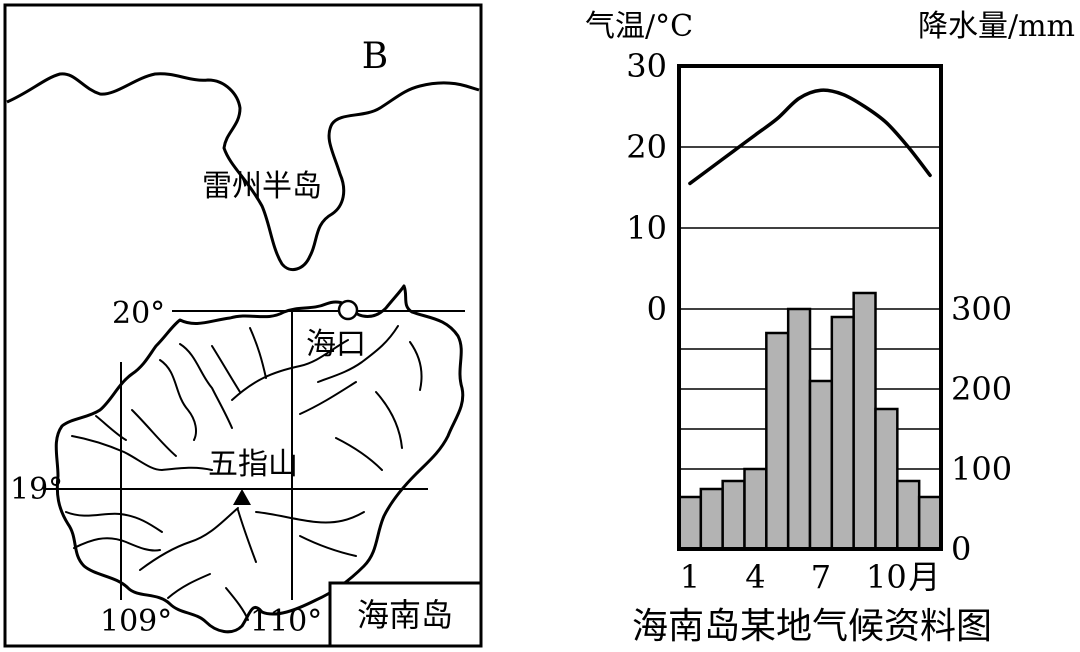  Describe the element at coordinates (253, 464) in the screenshot. I see `mountain-label: 五指山` at that location.